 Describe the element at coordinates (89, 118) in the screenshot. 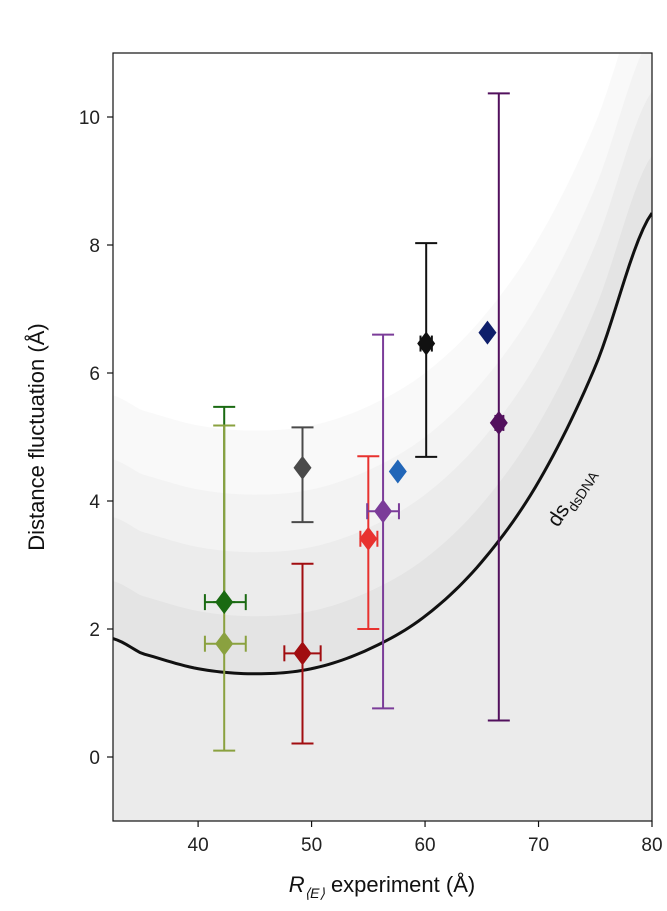

I see `y-tick-label: 10` at that location.